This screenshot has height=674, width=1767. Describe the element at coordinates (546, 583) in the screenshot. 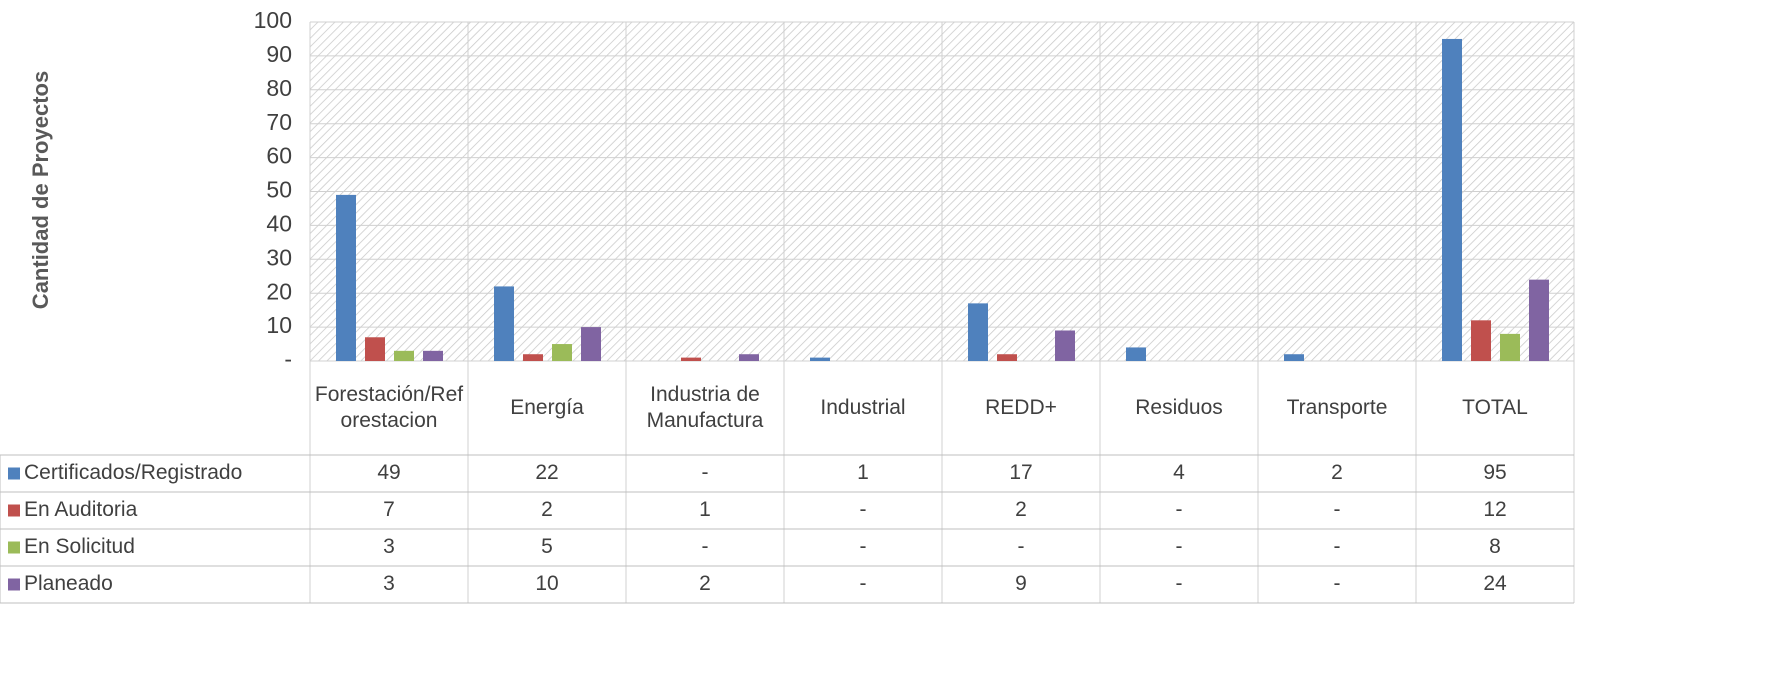

I see `table-cell: 10` at that location.